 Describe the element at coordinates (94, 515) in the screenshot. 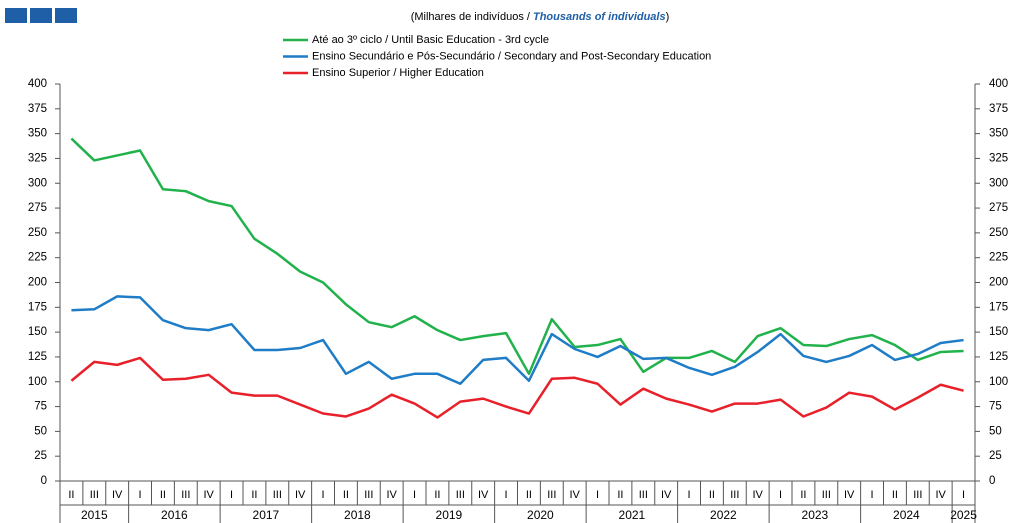

I see `year-label: 2015` at that location.